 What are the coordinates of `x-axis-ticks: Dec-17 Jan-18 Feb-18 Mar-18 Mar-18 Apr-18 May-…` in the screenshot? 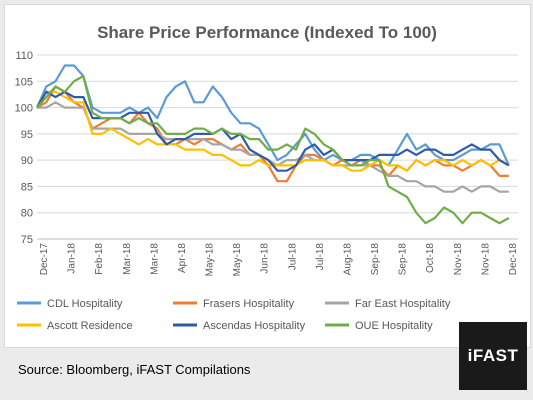 It's located at (279, 260).